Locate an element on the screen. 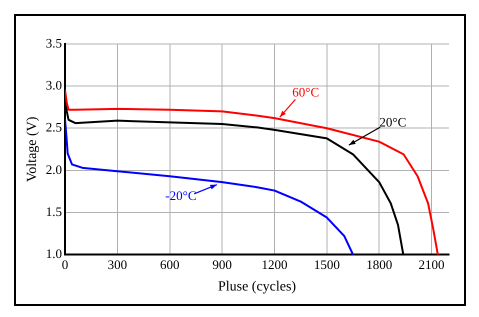 This screenshot has height=317, width=479. x-tick-label: 2100 is located at coordinates (431, 264).